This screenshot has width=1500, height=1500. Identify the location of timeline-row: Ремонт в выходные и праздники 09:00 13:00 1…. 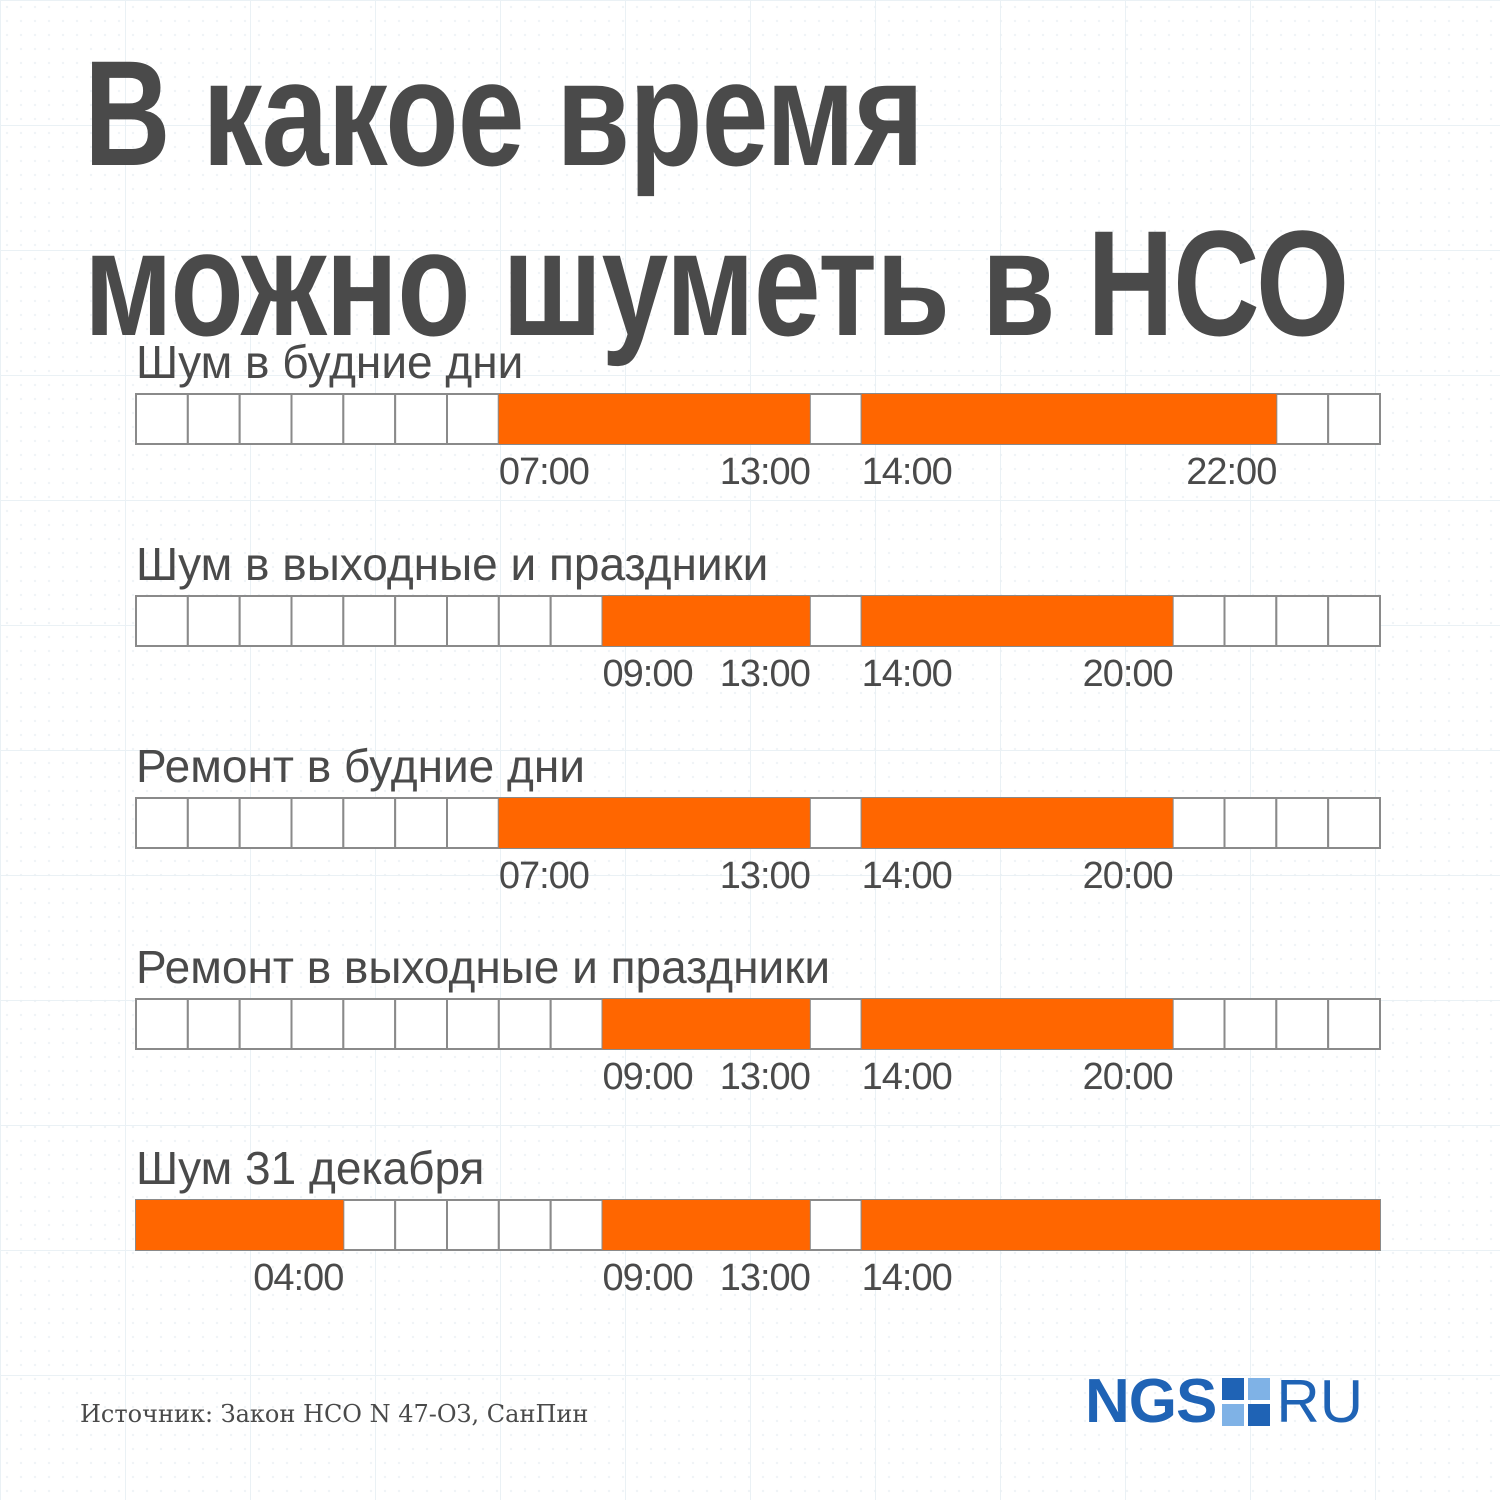
(758, 1019).